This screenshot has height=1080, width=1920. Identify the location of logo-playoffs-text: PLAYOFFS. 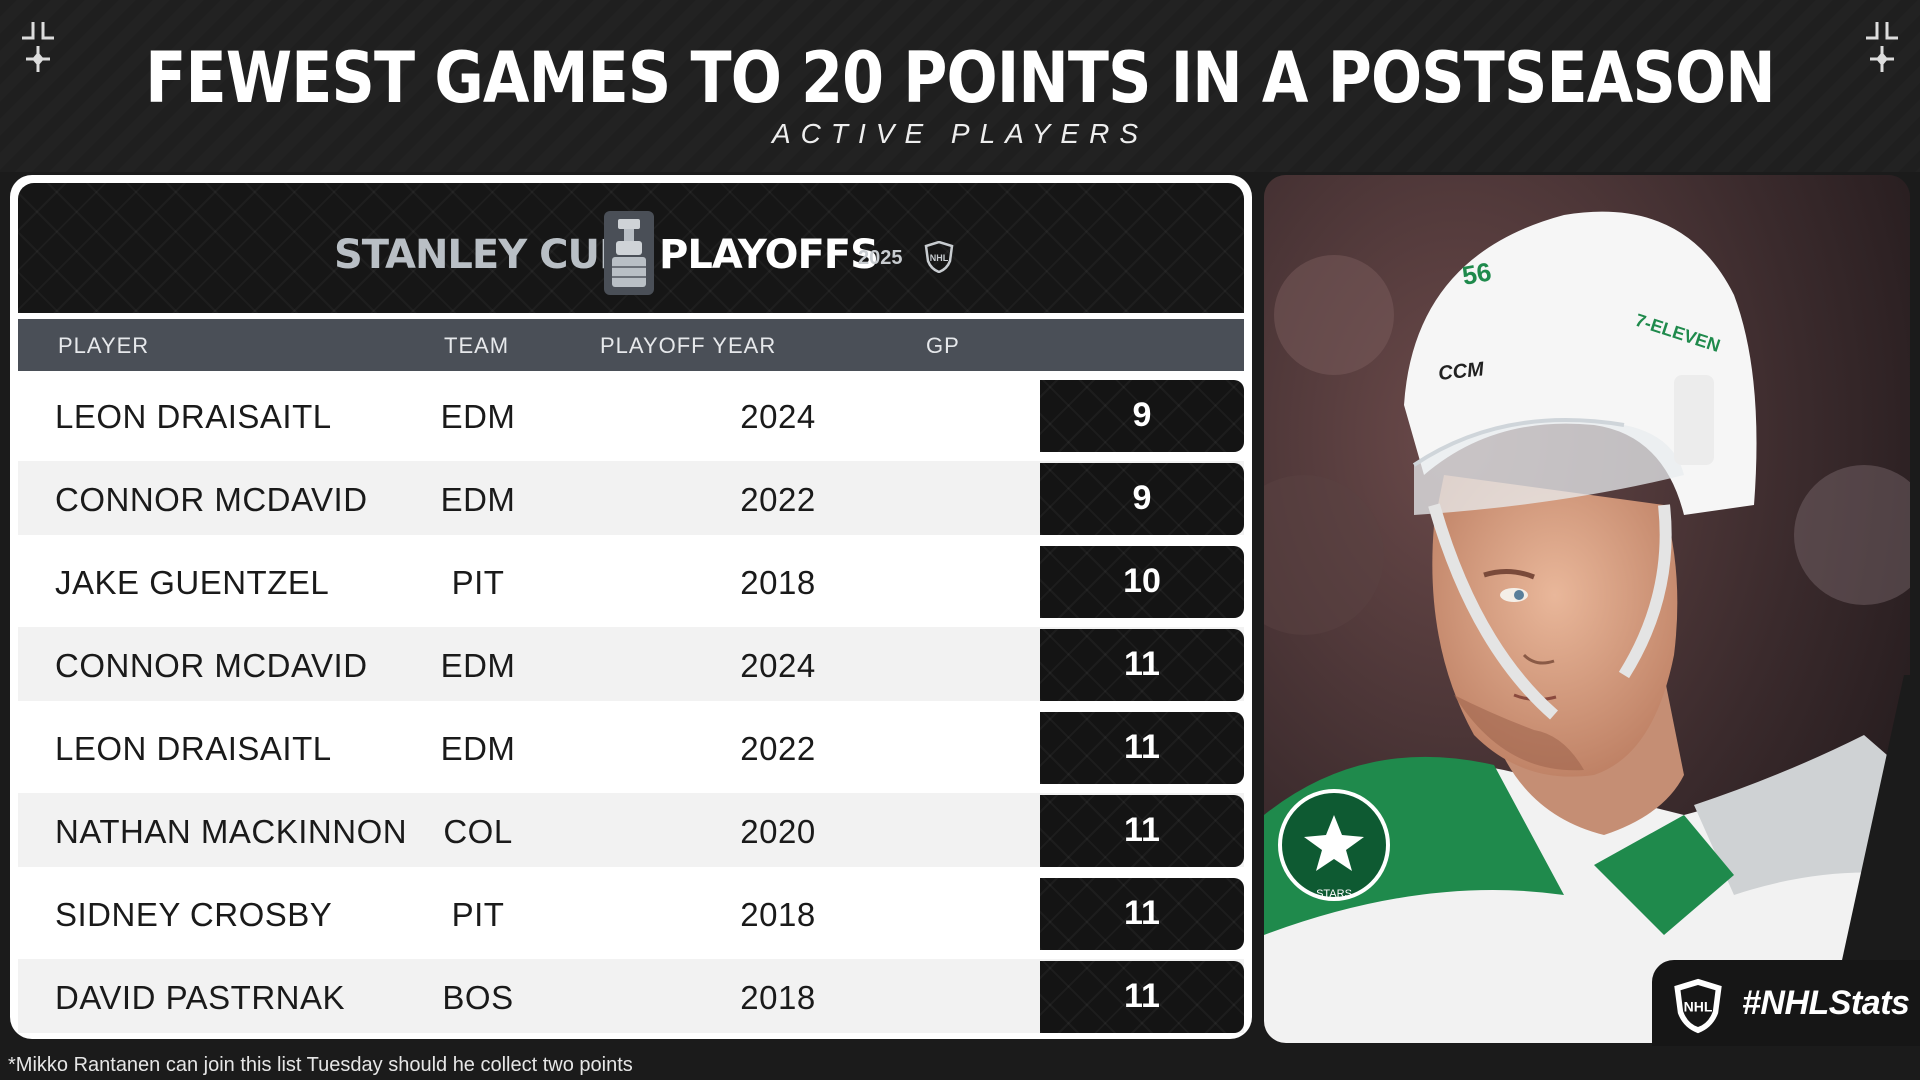
(769, 255).